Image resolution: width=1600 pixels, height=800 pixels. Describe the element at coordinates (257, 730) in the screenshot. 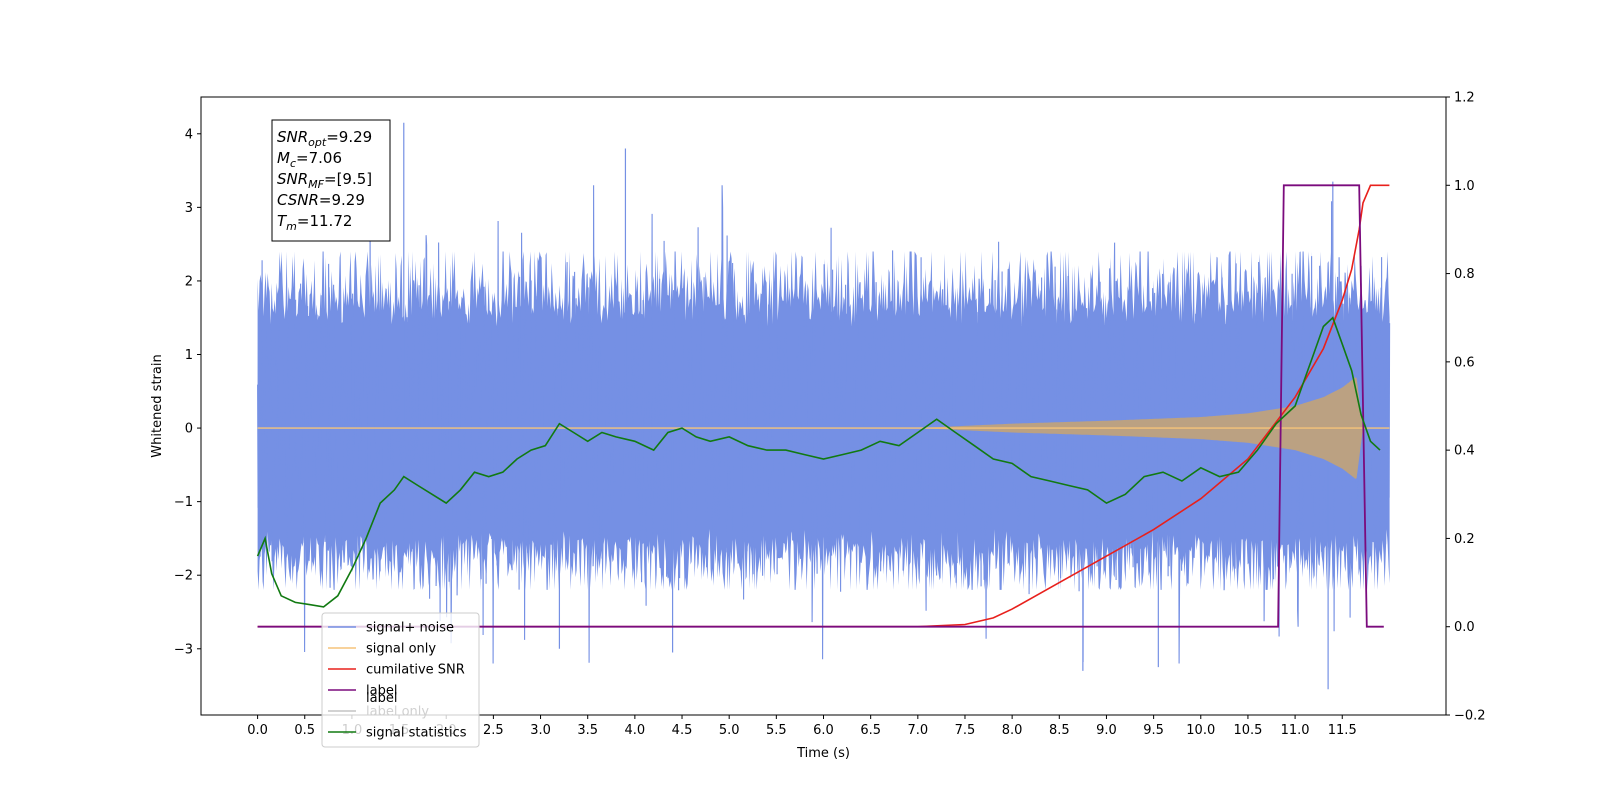

I see `x-tick-label: 0.0` at that location.